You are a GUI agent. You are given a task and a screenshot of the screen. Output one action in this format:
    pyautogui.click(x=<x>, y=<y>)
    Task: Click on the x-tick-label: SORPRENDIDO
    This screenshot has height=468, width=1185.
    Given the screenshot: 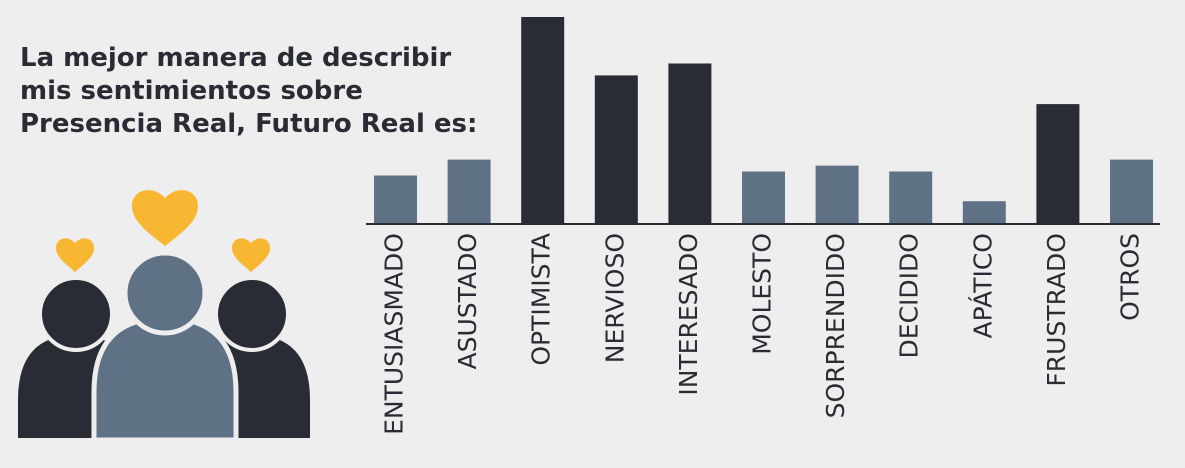 What is the action you would take?
    pyautogui.click(x=835, y=325)
    